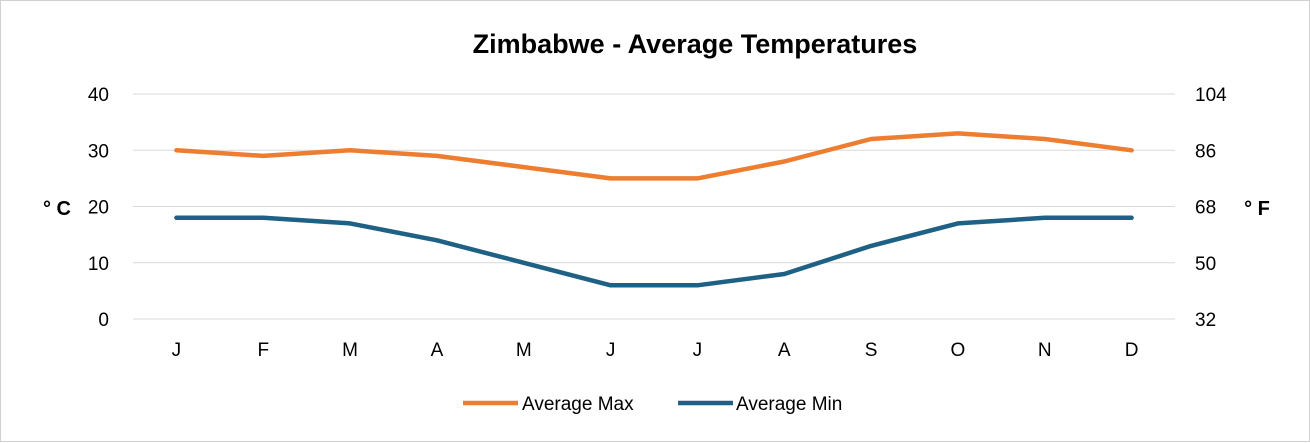 This screenshot has width=1310, height=443. Describe the element at coordinates (263, 350) in the screenshot. I see `x-tick-label: F` at that location.